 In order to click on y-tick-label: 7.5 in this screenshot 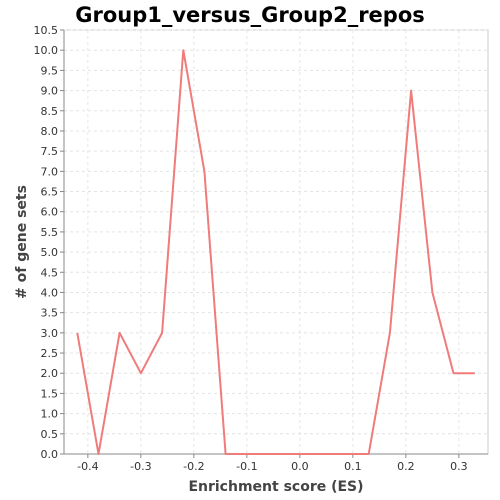, I will do `click(50, 151)`.